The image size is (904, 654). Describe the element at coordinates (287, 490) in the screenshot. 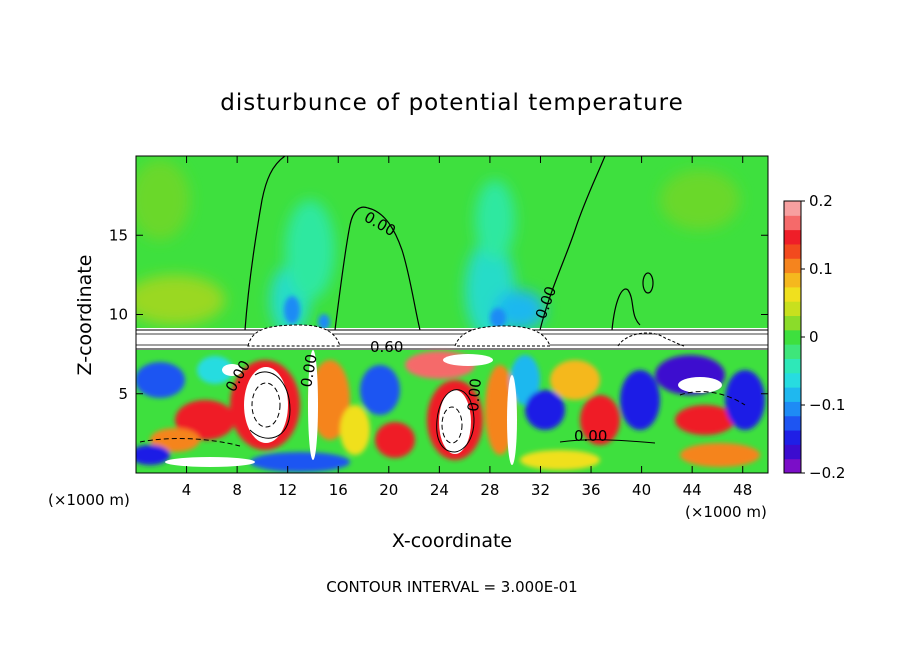

I see `x-tick-label-2: 12` at that location.